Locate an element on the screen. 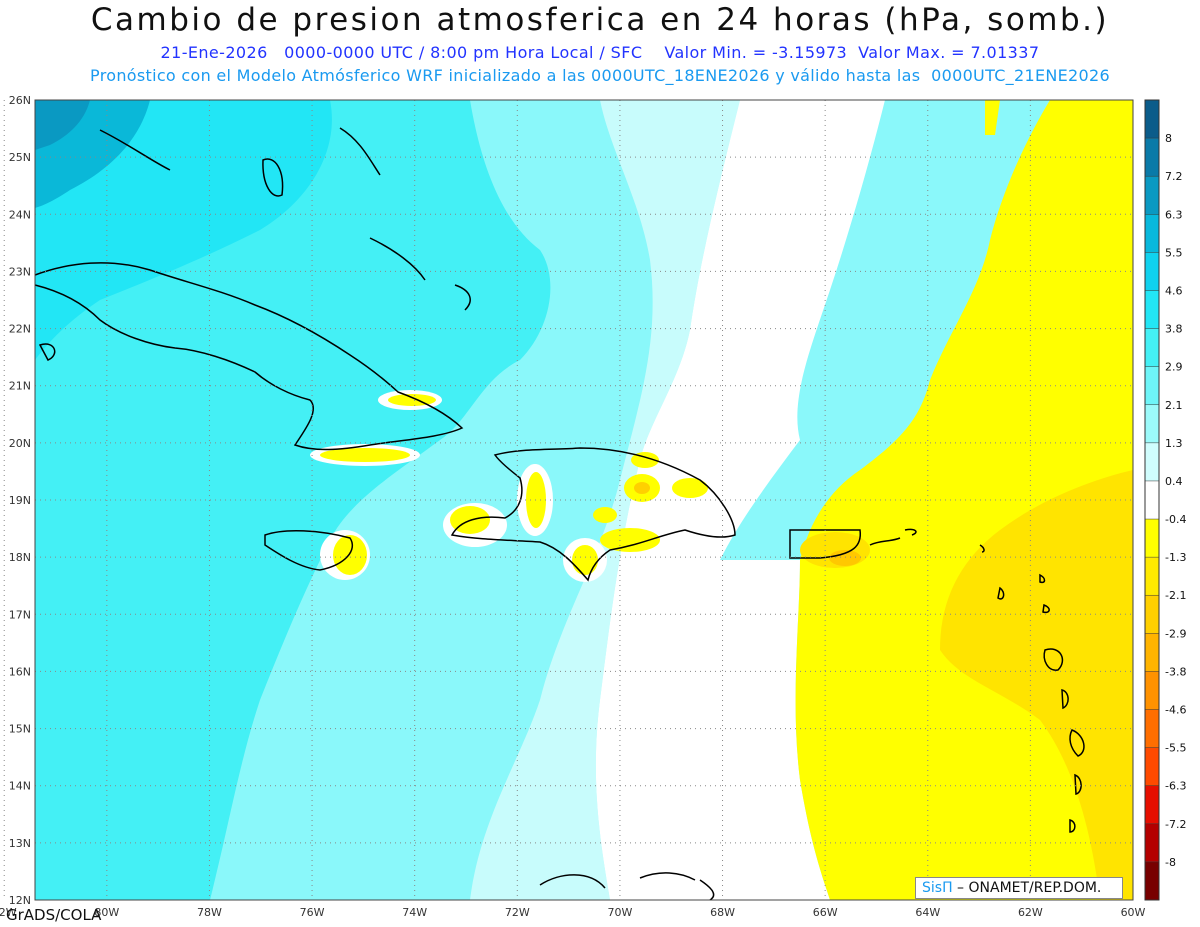  colorbar-label: 2.9 is located at coordinates (1174, 367).